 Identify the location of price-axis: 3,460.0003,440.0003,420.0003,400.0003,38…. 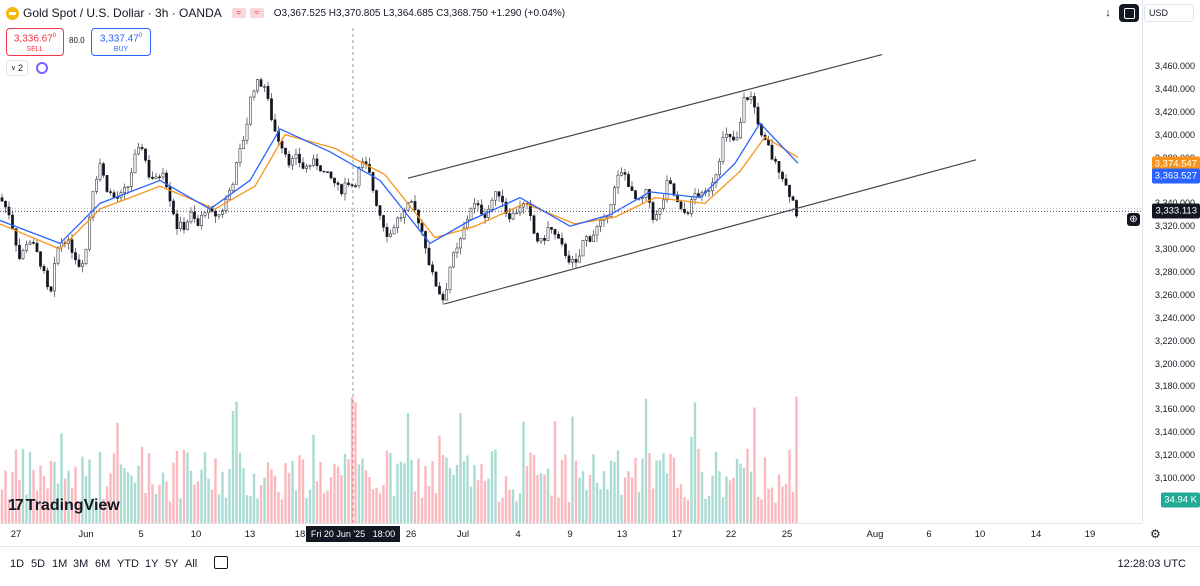
(1171, 261).